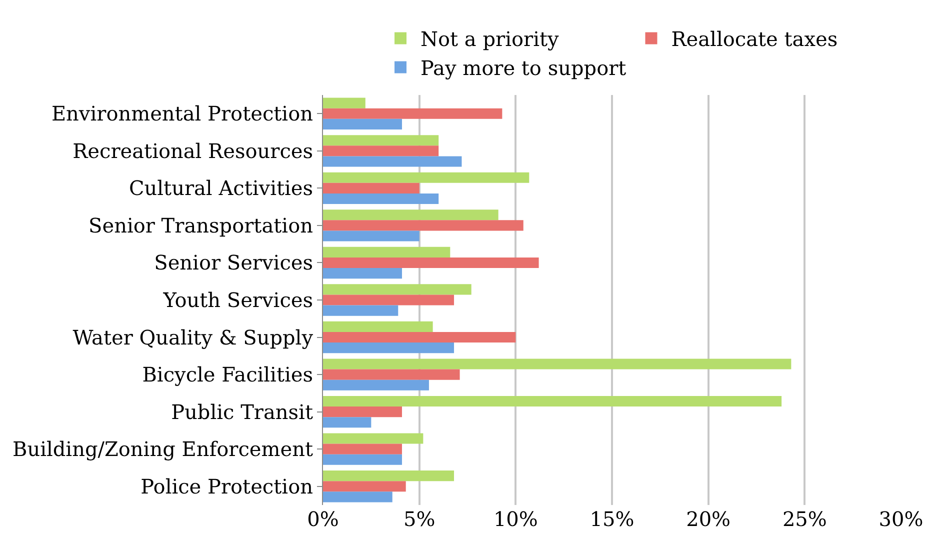  Describe the element at coordinates (804, 519) in the screenshot. I see `x-tick-label: 25%` at that location.